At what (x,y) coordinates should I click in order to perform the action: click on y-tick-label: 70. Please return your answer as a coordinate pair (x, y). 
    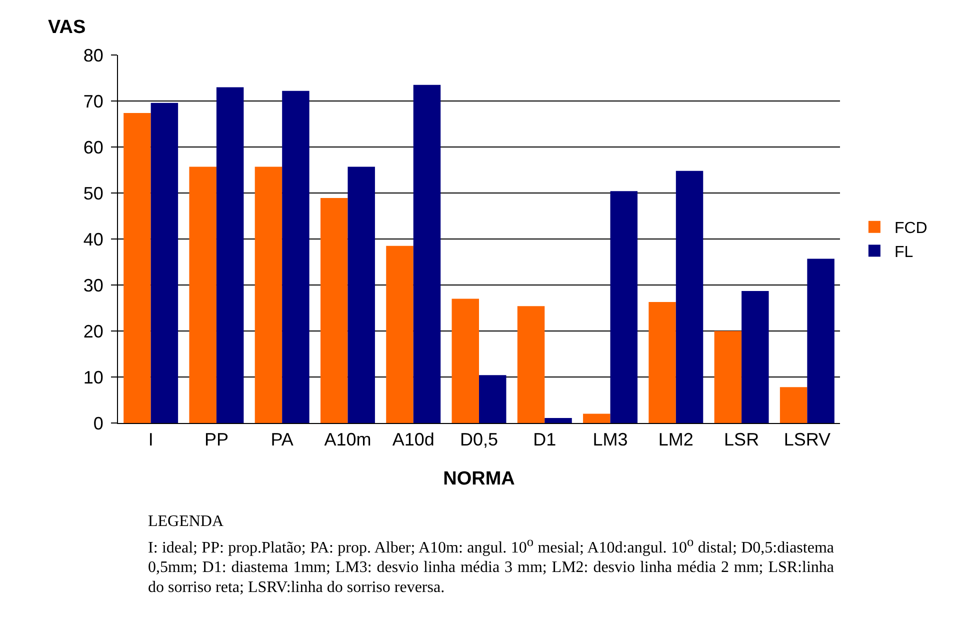
    Looking at the image, I should click on (93, 101).